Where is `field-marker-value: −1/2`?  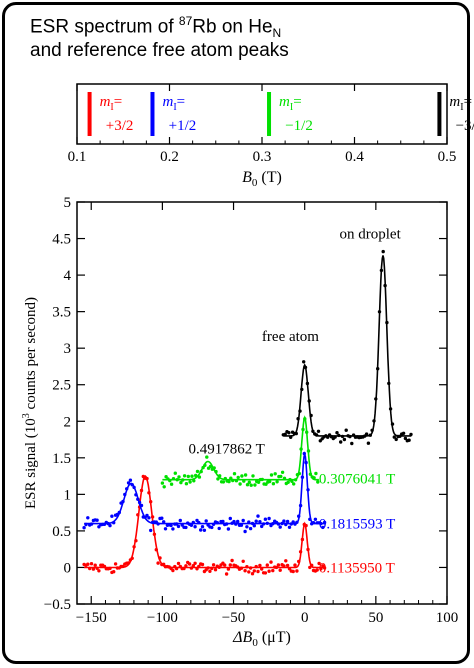
field-marker-value: −1/2 is located at coordinates (299, 126).